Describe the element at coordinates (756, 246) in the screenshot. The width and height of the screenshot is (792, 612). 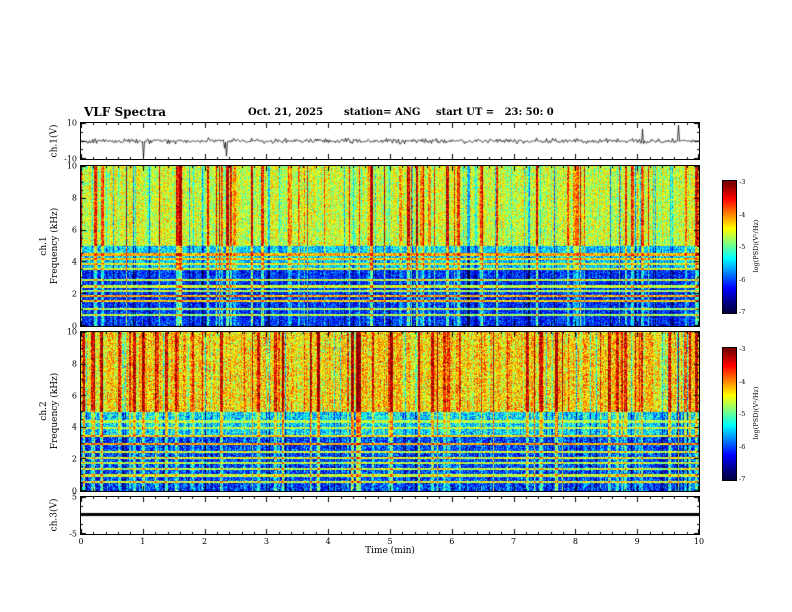
I see `colorbar1-label: log(PSD)(V²/Hz)` at that location.